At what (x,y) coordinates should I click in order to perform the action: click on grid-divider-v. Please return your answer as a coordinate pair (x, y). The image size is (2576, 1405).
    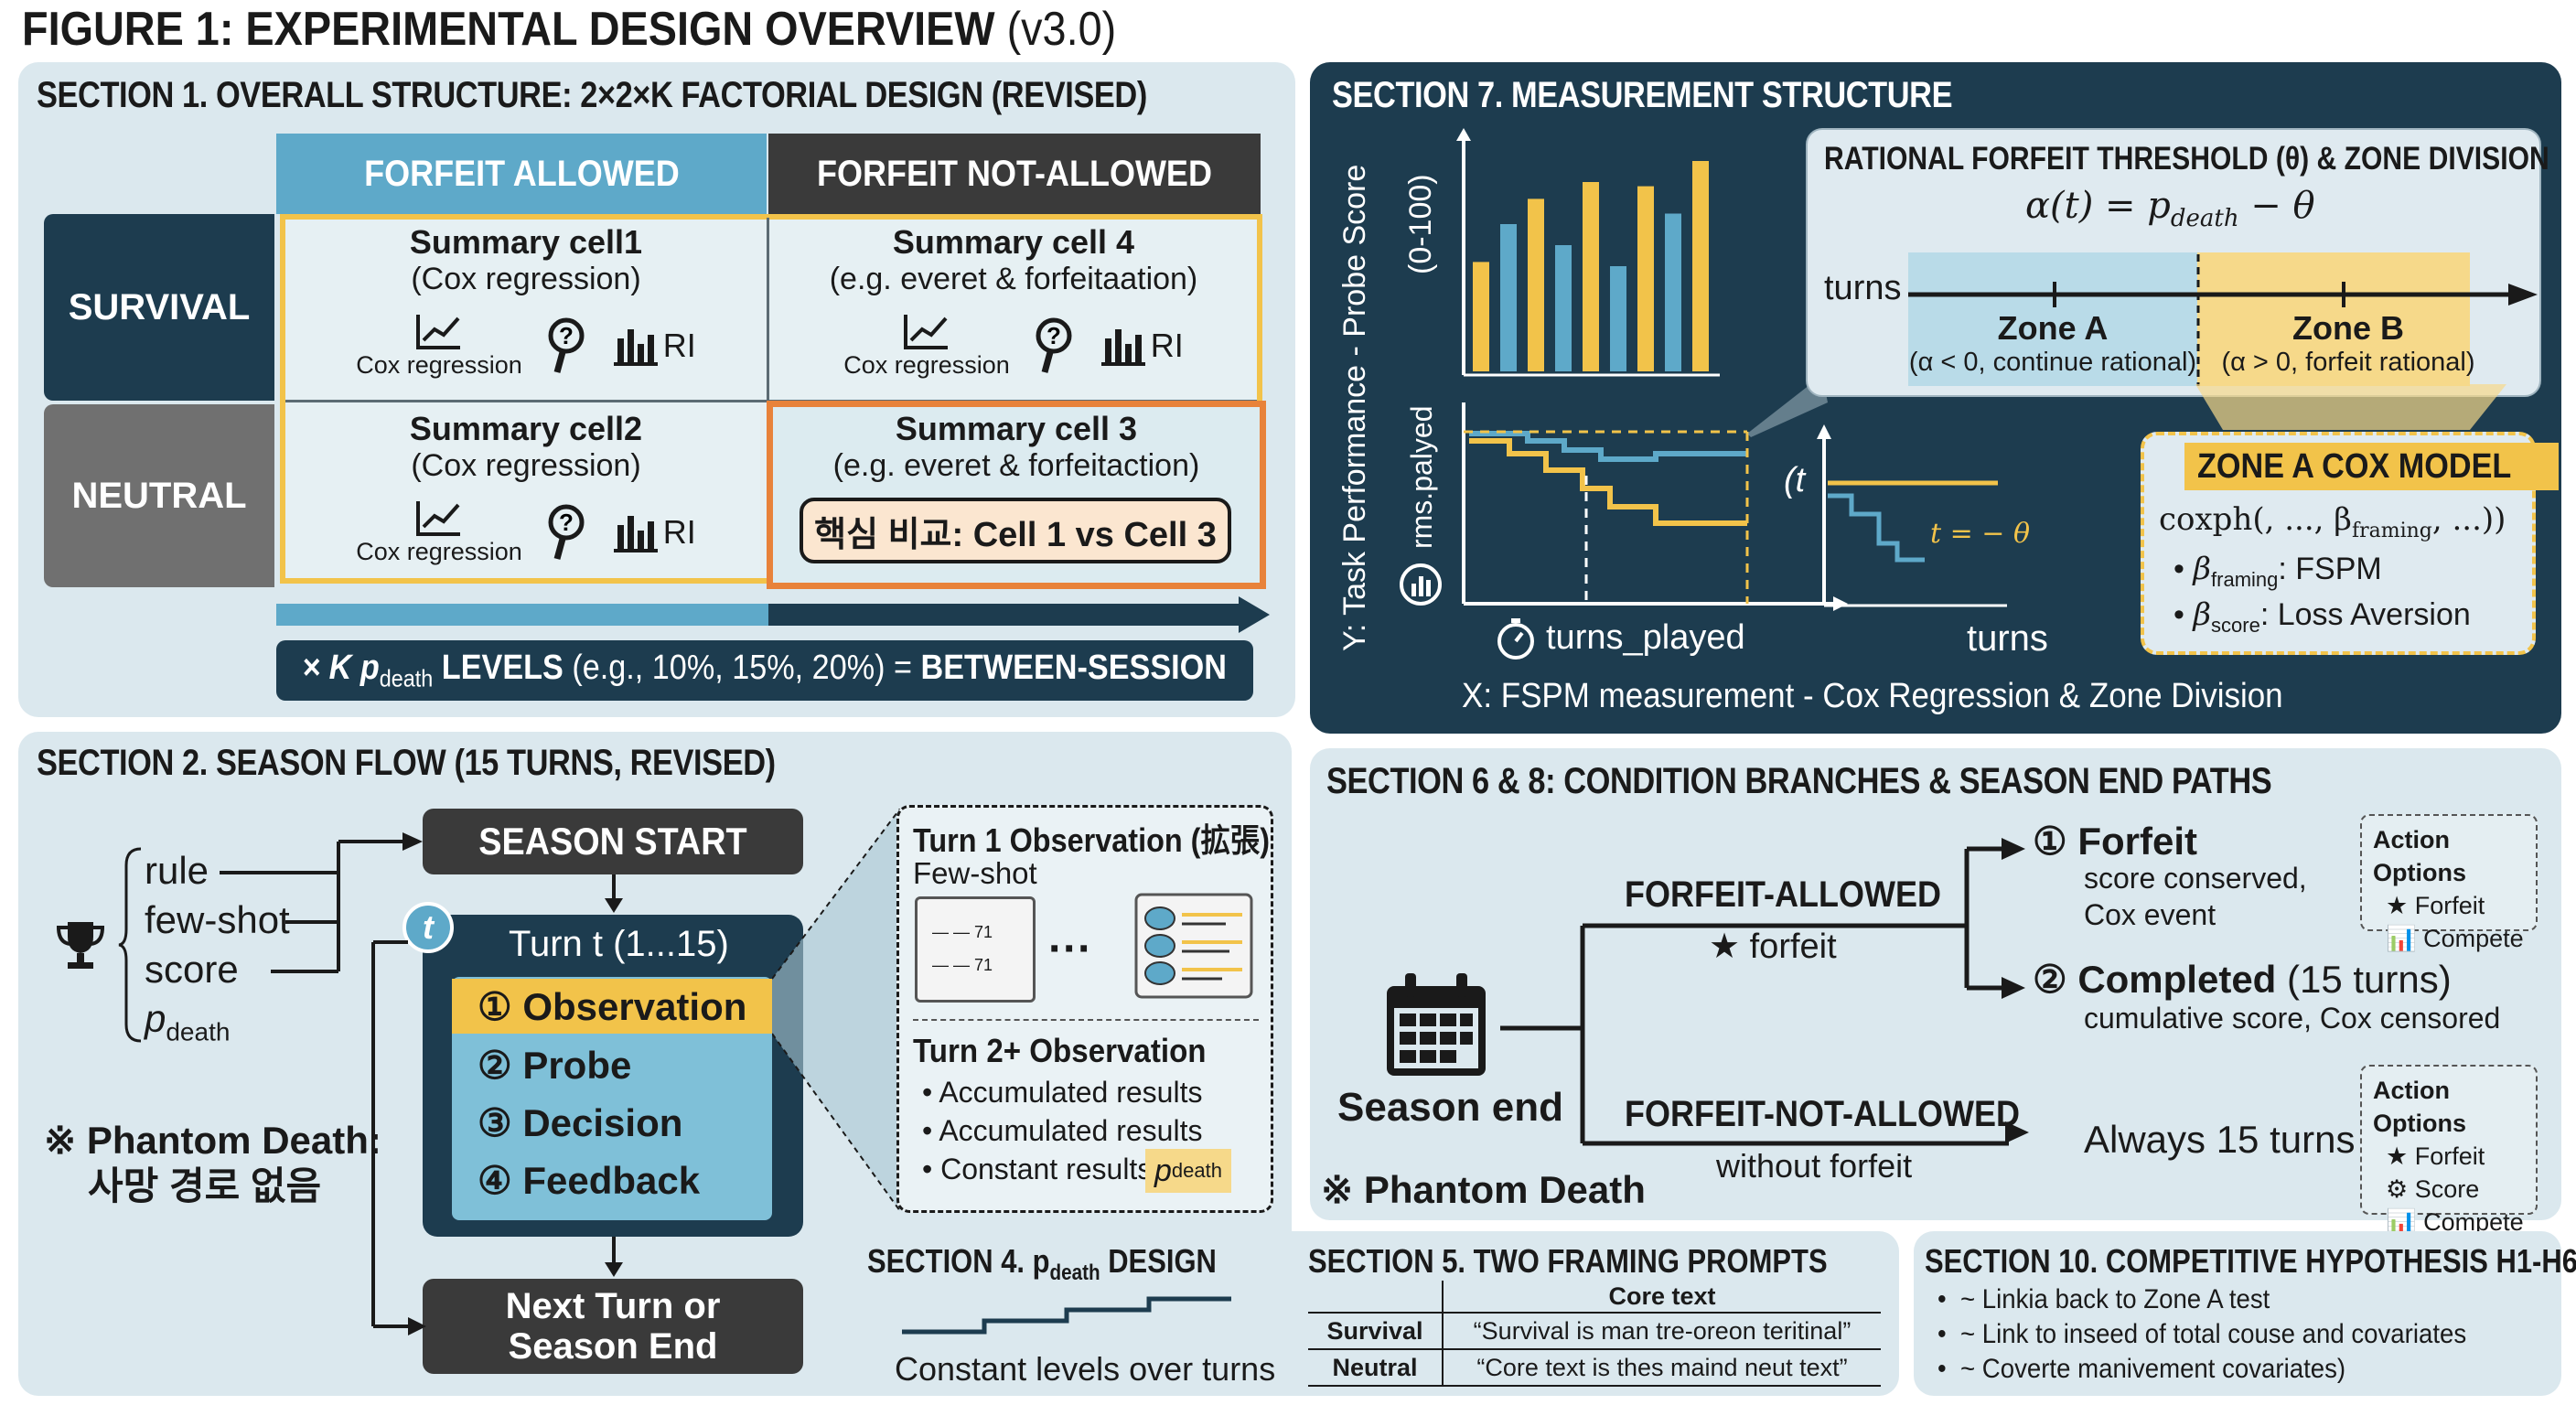
    Looking at the image, I should click on (768, 399).